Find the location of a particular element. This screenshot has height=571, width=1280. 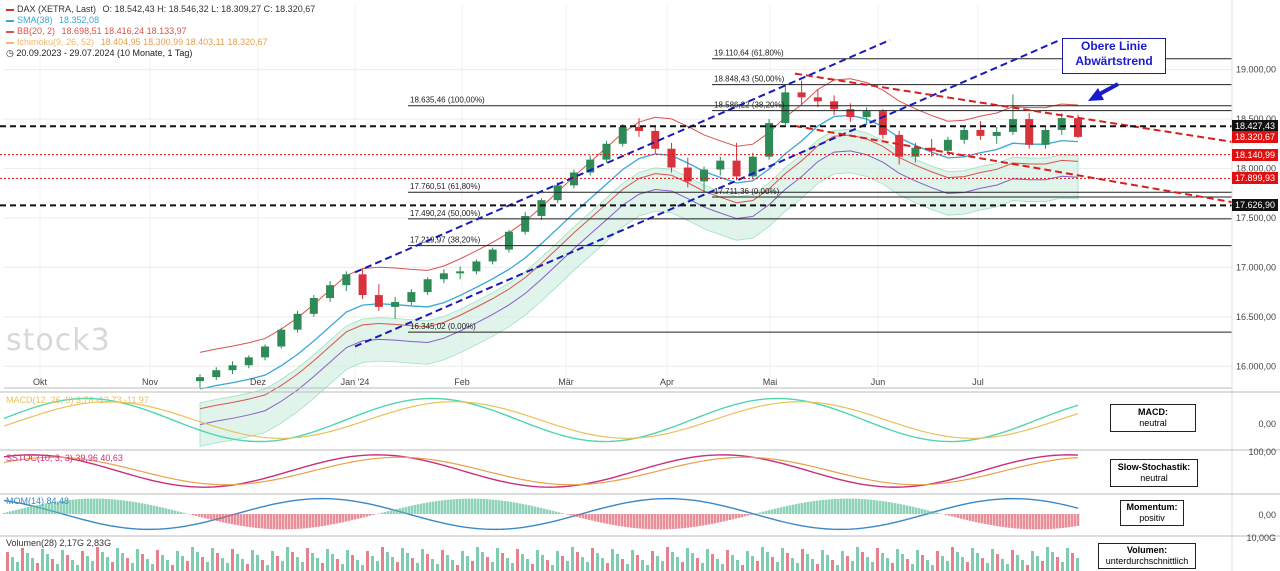

ichimoku-swatch-icon is located at coordinates (10, 42).